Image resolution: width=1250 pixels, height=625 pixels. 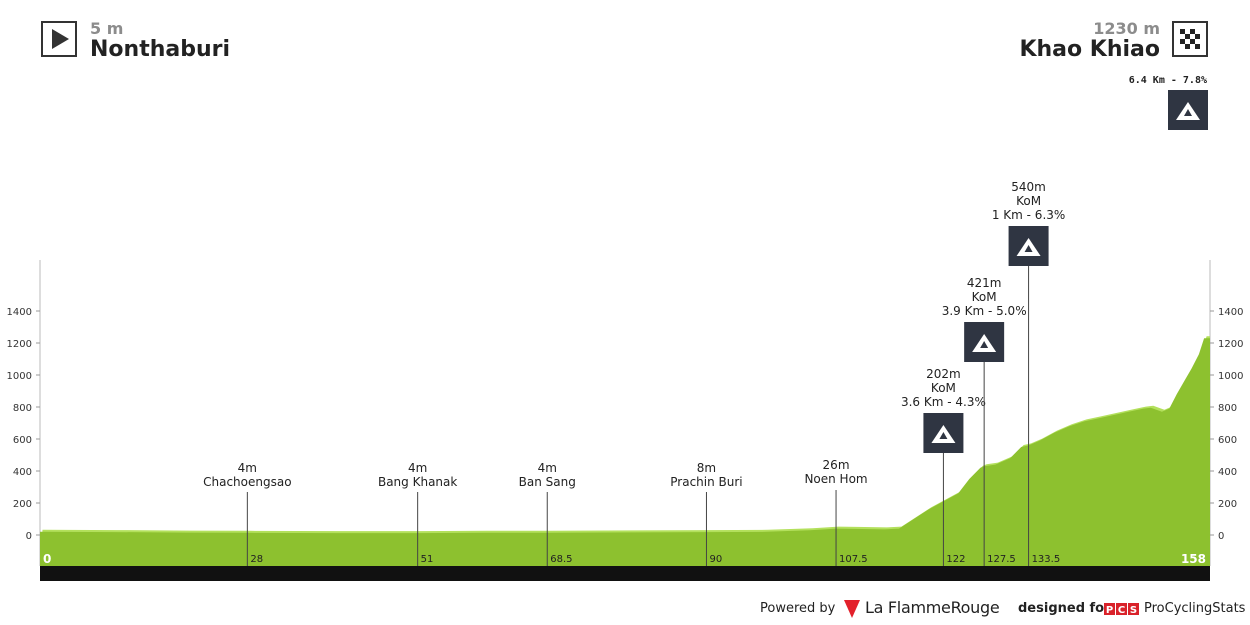 What do you see at coordinates (943, 374) in the screenshot?
I see `climb-elevation-label: 202m` at bounding box center [943, 374].